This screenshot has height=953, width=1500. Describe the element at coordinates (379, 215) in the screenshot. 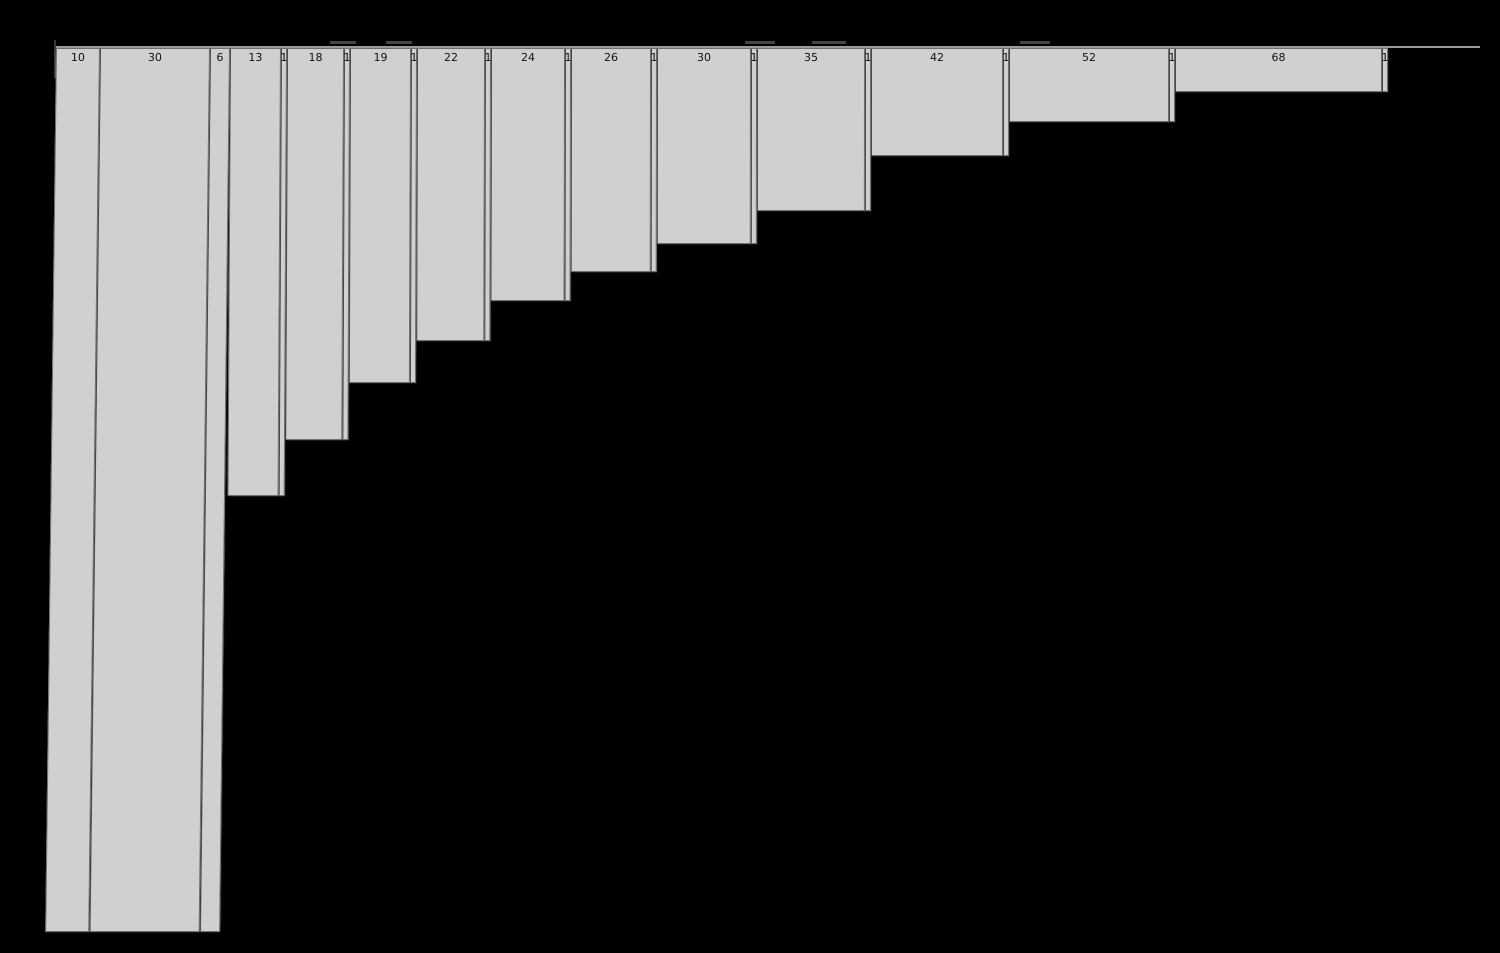

I see `bar: 19` at that location.